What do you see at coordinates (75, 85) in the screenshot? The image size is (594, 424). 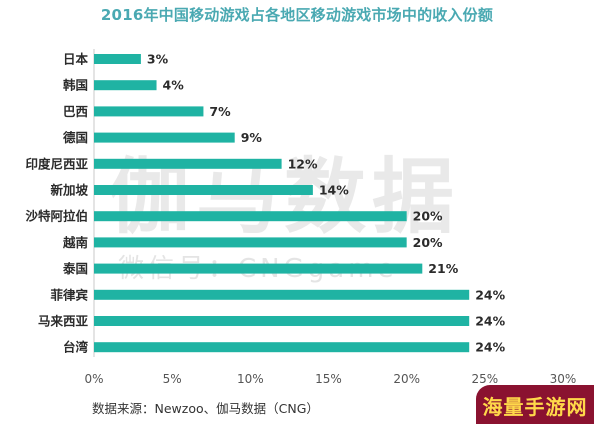 I see `category-label: 韩国` at bounding box center [75, 85].